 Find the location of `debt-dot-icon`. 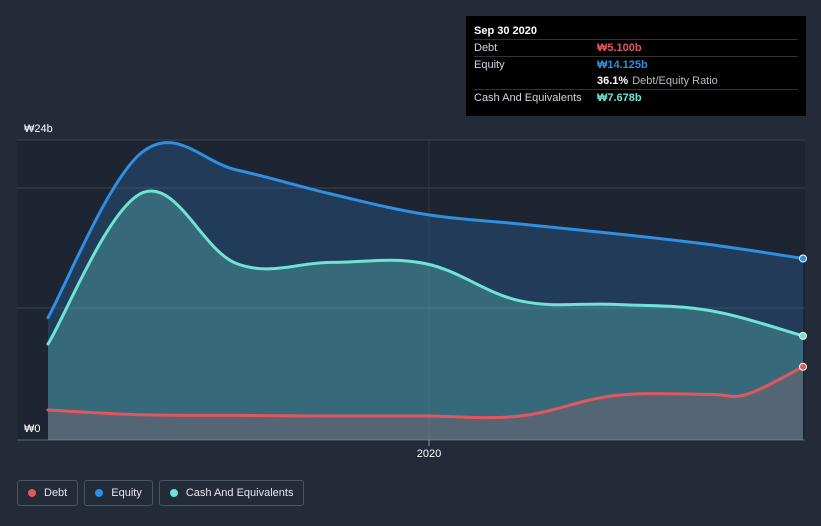

debt-dot-icon is located at coordinates (32, 493).